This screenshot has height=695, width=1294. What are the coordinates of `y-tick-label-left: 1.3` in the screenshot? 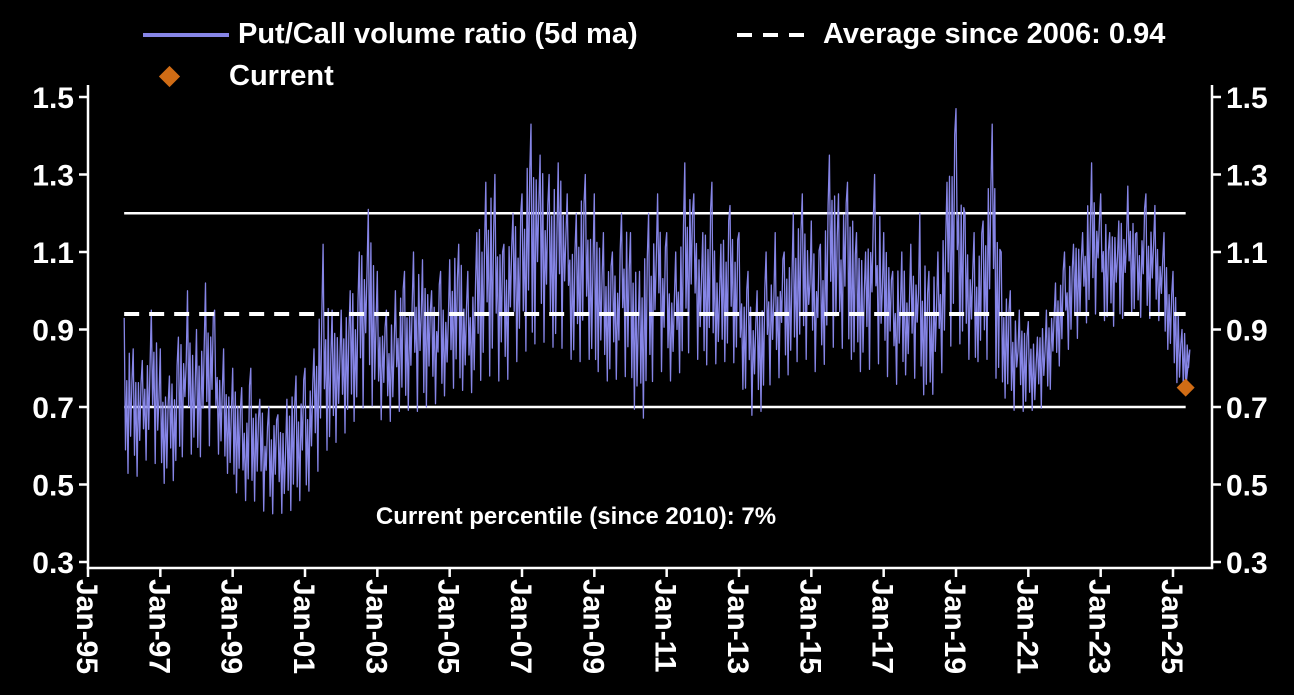 It's located at (53, 176).